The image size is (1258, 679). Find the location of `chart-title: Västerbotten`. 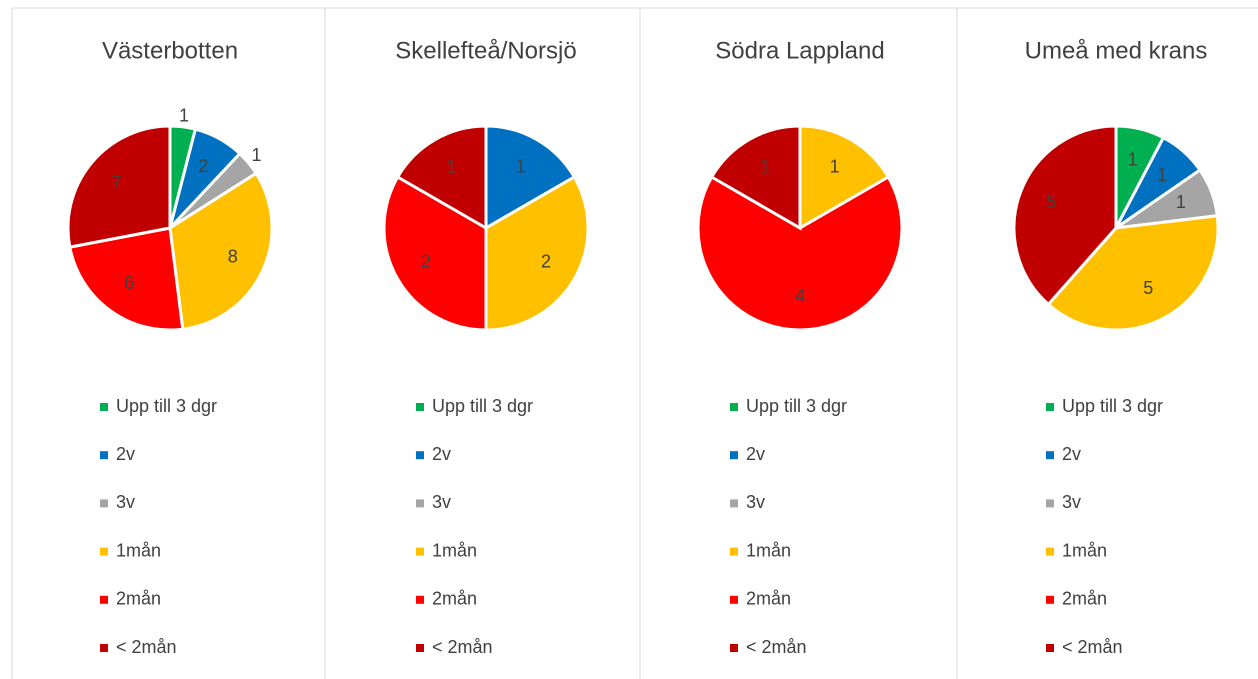

chart-title: Västerbotten is located at coordinates (170, 50).